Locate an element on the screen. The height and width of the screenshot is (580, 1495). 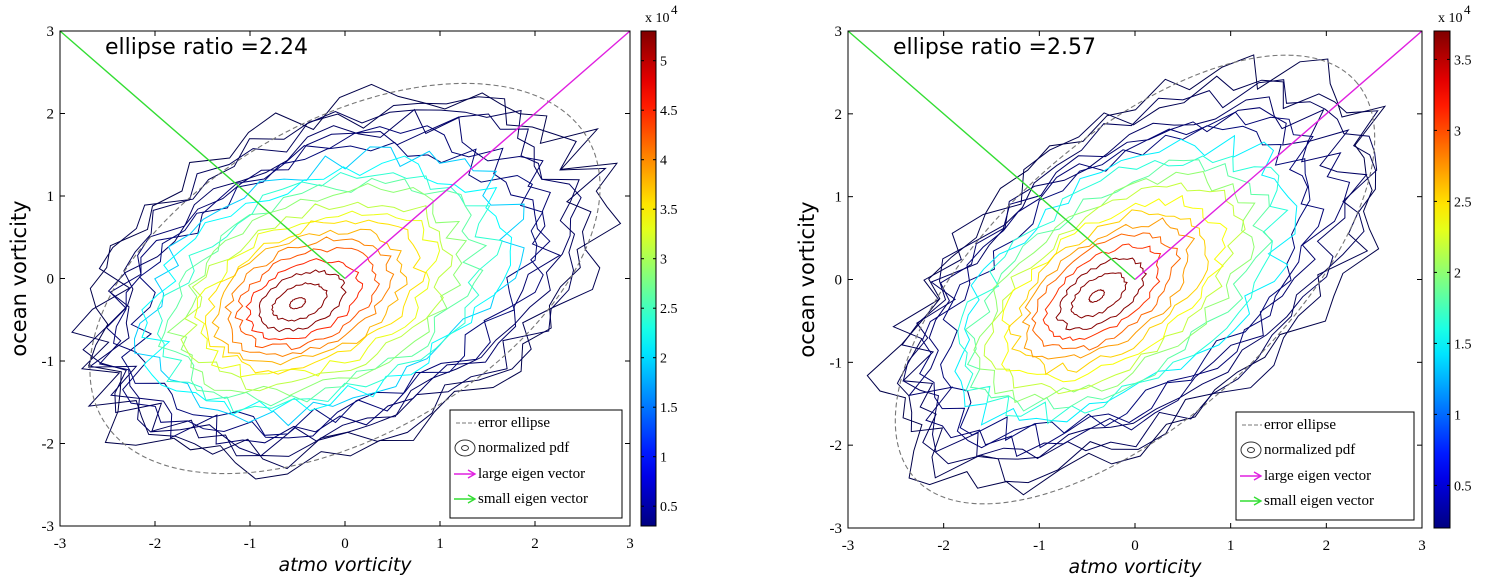
large-eigen-vector is located at coordinates (1278, 156).